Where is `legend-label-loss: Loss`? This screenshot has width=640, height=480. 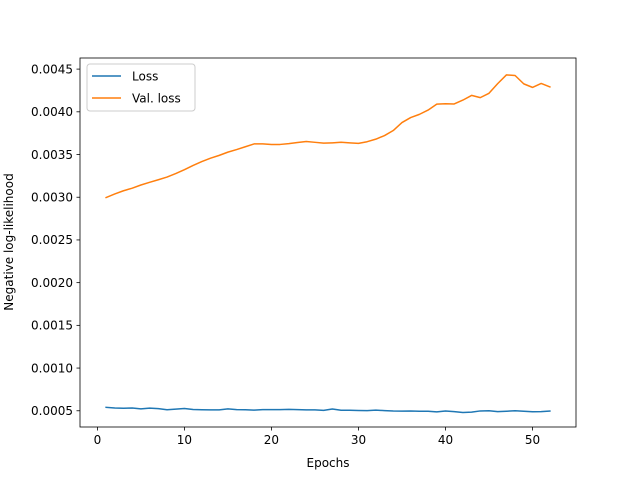
legend-label-loss: Loss is located at coordinates (145, 77).